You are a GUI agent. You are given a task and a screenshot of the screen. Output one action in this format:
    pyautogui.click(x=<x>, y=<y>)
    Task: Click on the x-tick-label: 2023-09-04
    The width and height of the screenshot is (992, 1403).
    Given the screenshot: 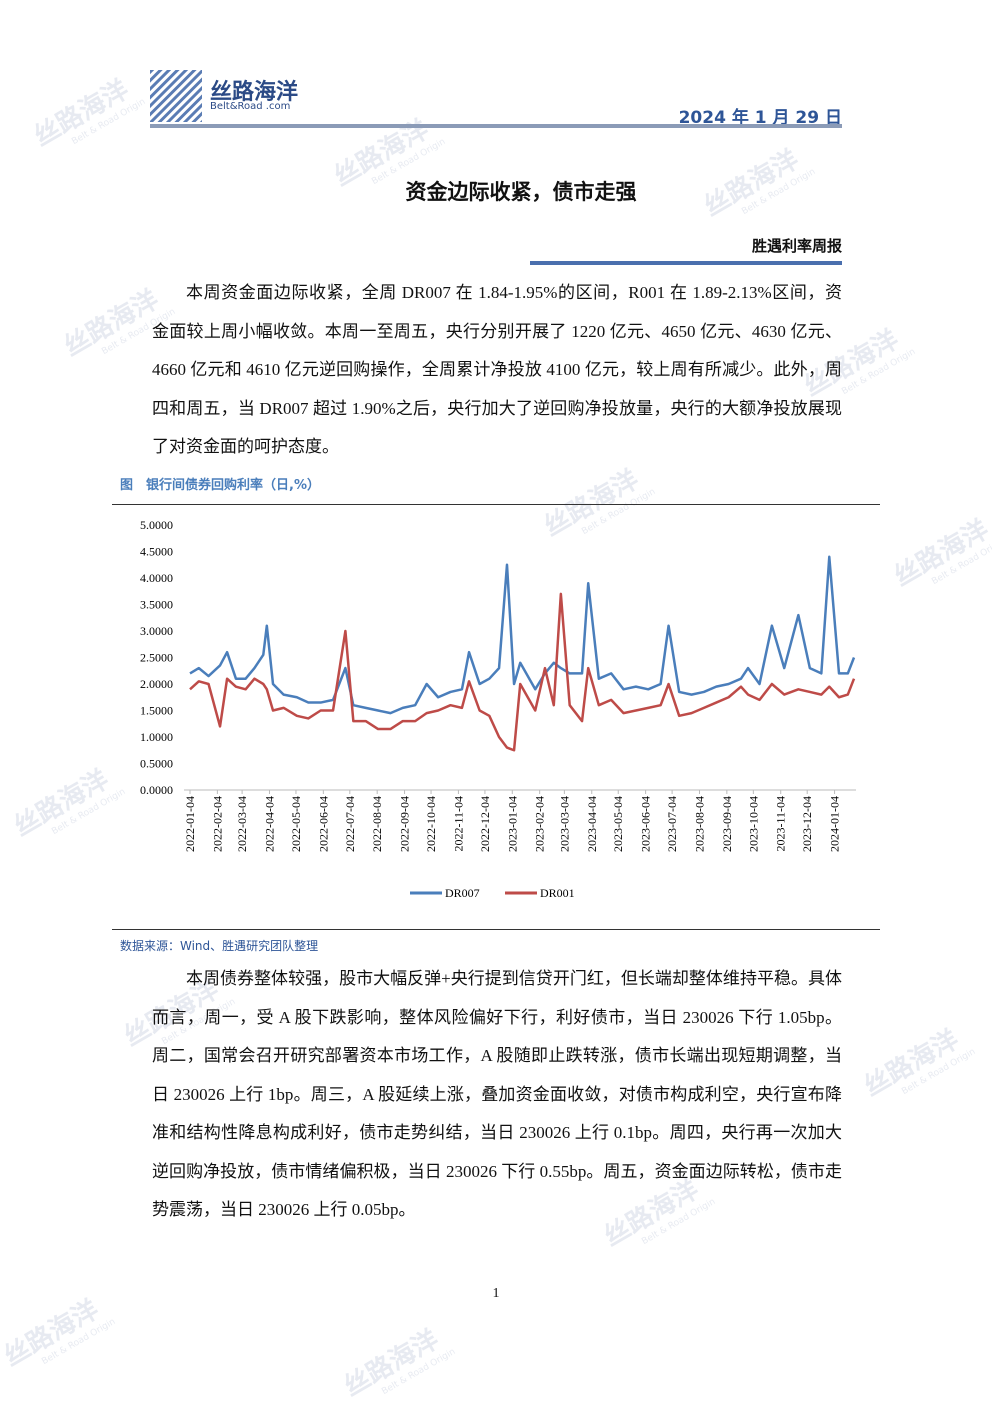 What is the action you would take?
    pyautogui.click(x=727, y=824)
    